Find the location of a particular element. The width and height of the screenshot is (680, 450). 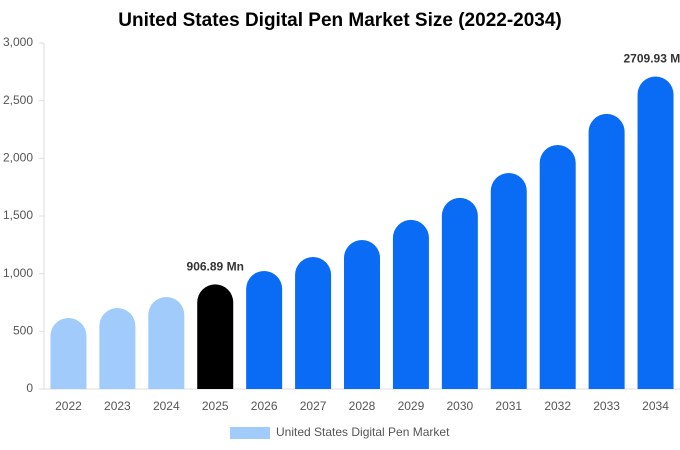

data-label: 906.89 Mn is located at coordinates (215, 267).